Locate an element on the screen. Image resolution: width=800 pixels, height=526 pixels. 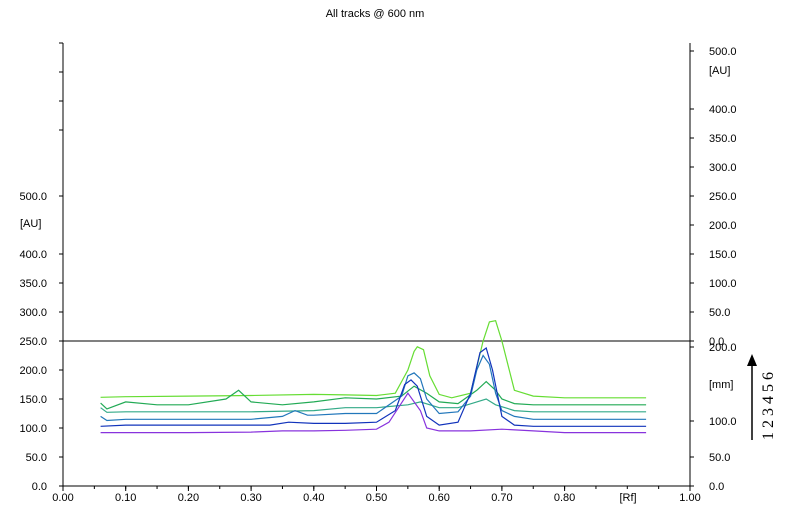
left-tick-label: 200.0 is located at coordinates (33, 371).